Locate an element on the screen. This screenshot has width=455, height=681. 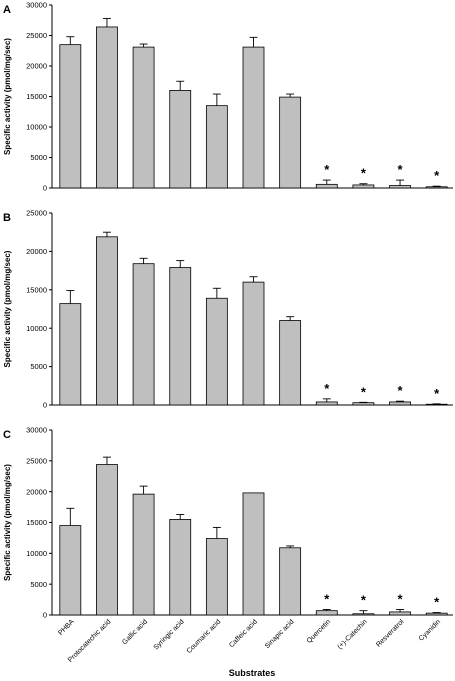
panel-label: C is located at coordinates (7, 435).